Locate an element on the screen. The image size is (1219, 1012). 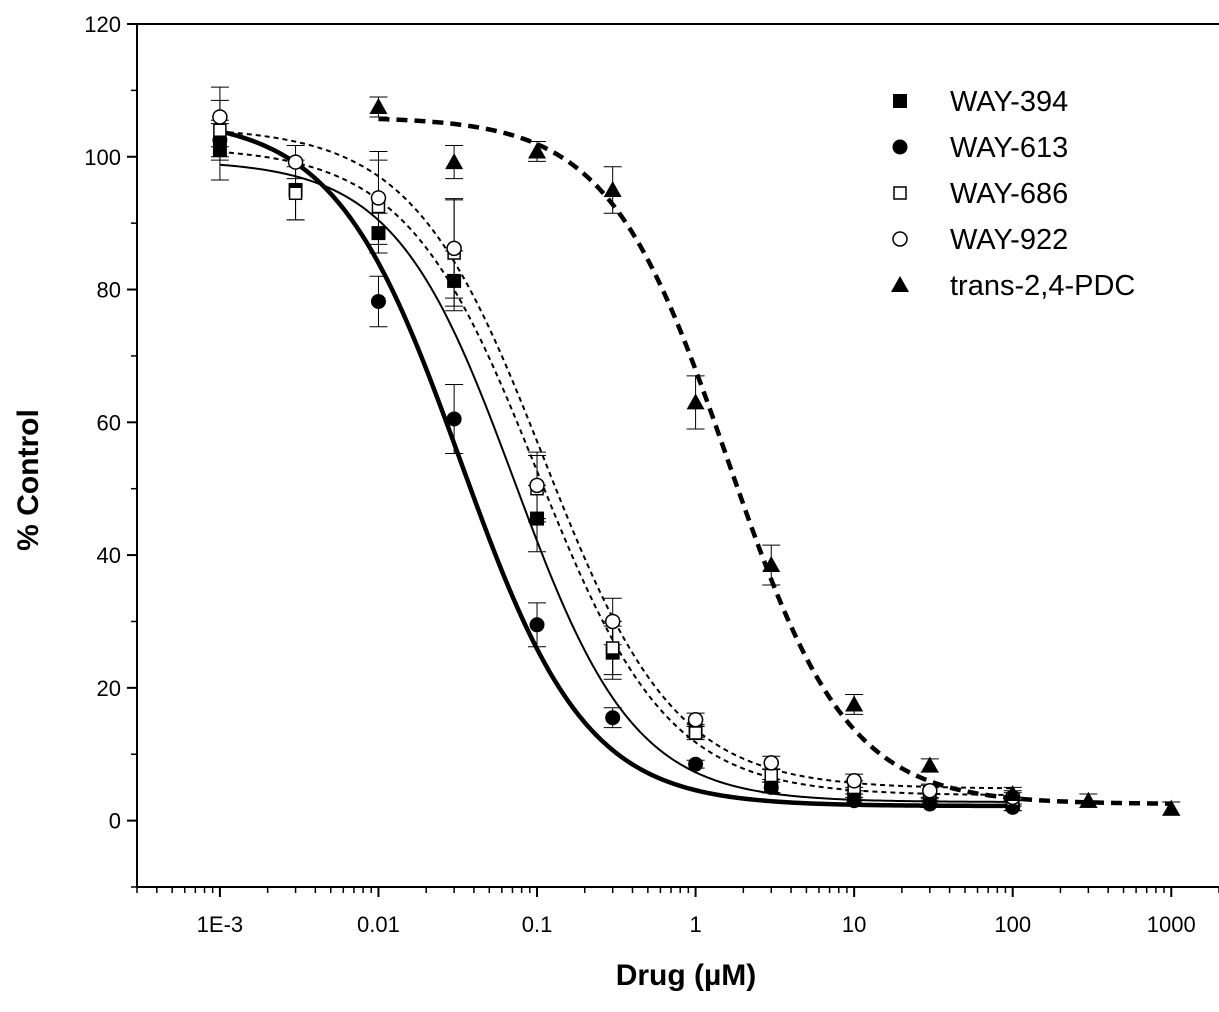
y-tick-label: 20 is located at coordinates (109, 688).